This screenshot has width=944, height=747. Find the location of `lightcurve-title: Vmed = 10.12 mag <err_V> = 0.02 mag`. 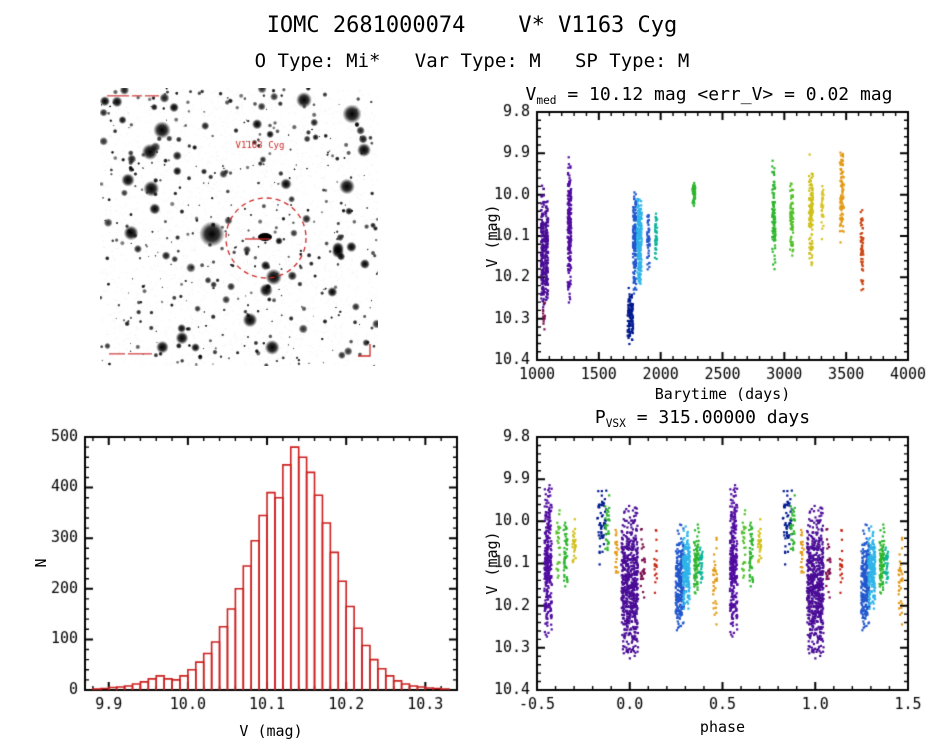

lightcurve-title: Vmed = 10.12 mag <err_V> = 0.02 mag is located at coordinates (709, 95).